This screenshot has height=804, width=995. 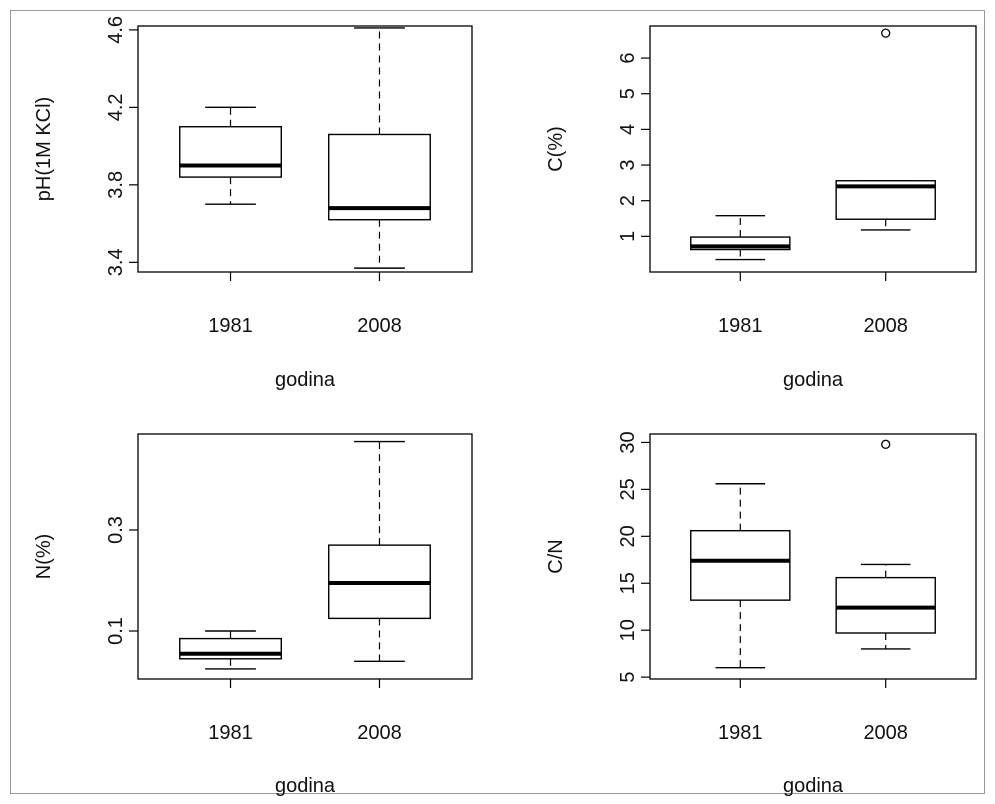 What do you see at coordinates (116, 107) in the screenshot?
I see `y-tick-label: 4.2` at bounding box center [116, 107].